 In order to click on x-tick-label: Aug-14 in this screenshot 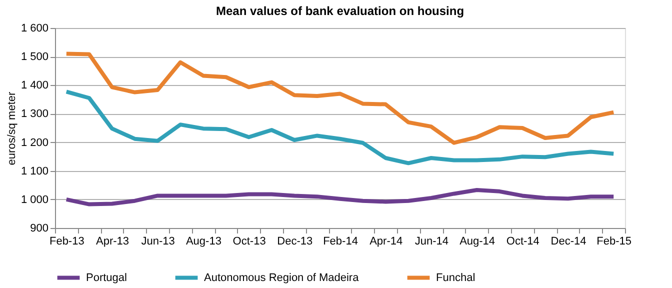, I will do `click(478, 242)`.